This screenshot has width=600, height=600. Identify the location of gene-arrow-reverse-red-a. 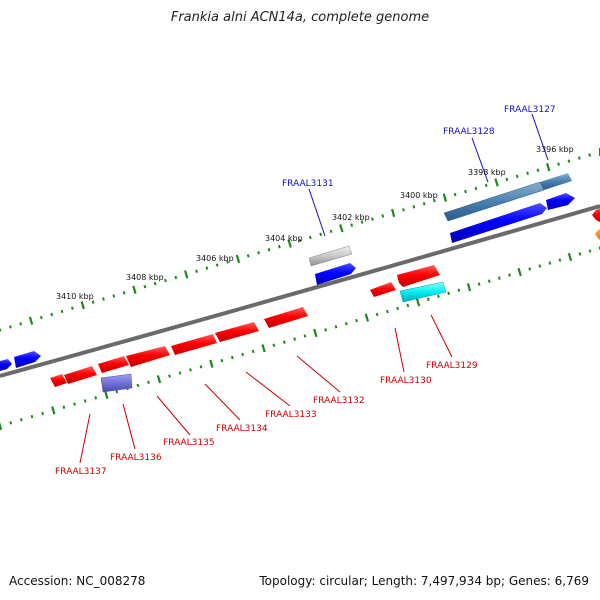
(383, 289).